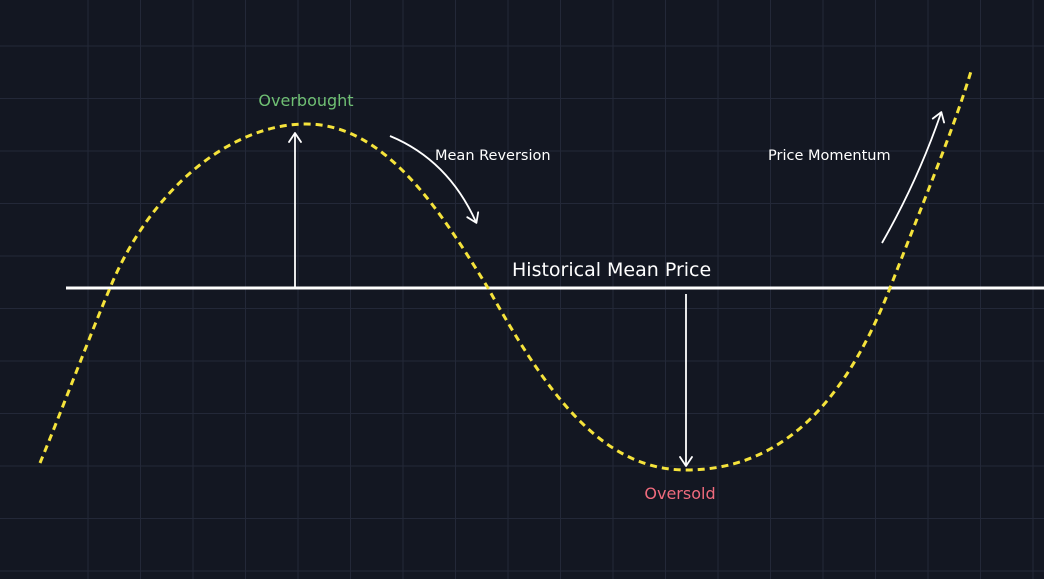 The width and height of the screenshot is (1044, 579). What do you see at coordinates (829, 156) in the screenshot?
I see `price-momentum-label: Price Momentum` at bounding box center [829, 156].